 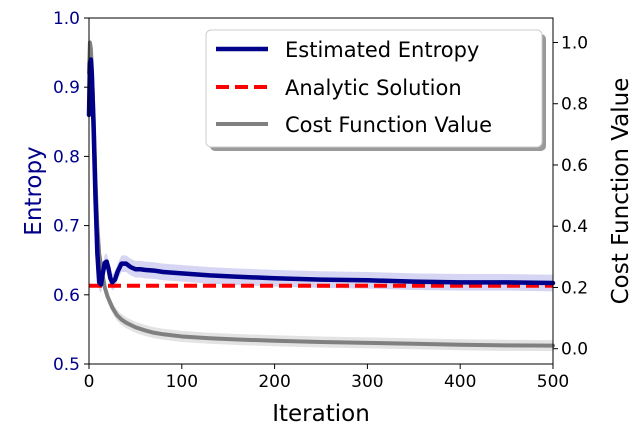 I want to click on y-left-tick-label: 0.5, so click(x=66, y=365).